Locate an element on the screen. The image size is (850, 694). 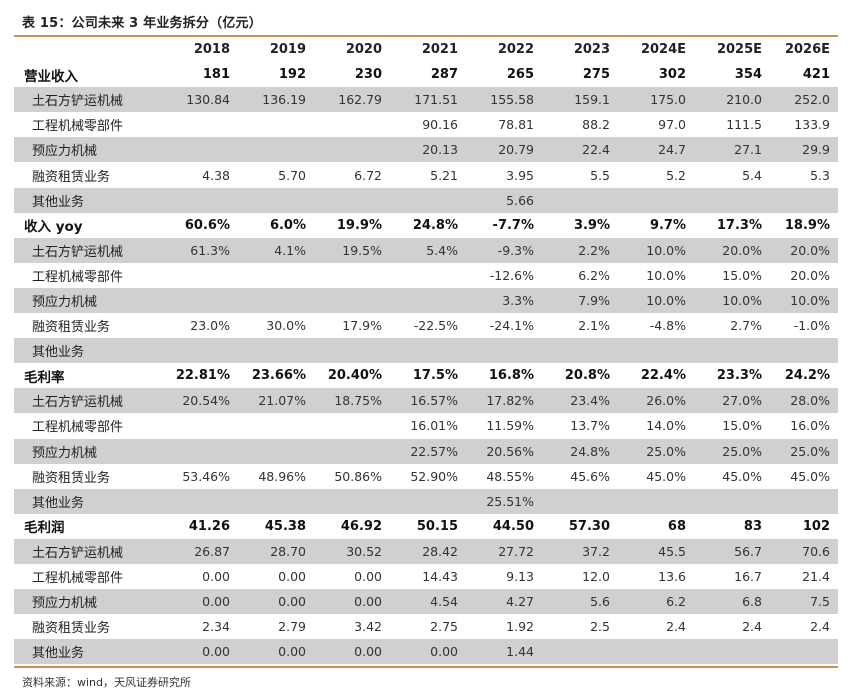
value-cell: 26.0% is located at coordinates (656, 401).